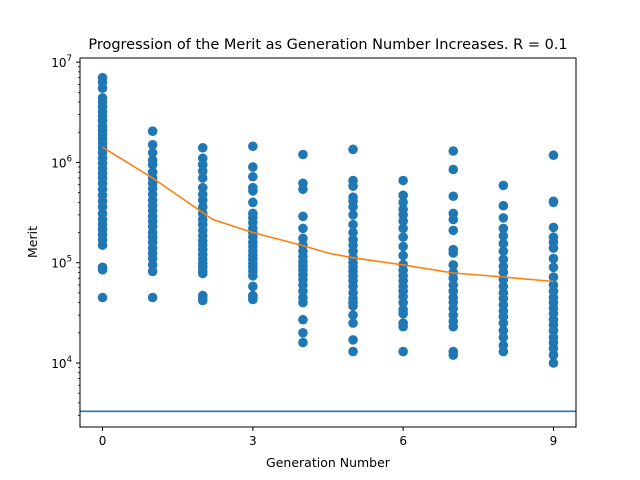 The image size is (640, 480). What do you see at coordinates (61, 162) in the screenshot?
I see `y-tick-label: 10⁶` at bounding box center [61, 162].